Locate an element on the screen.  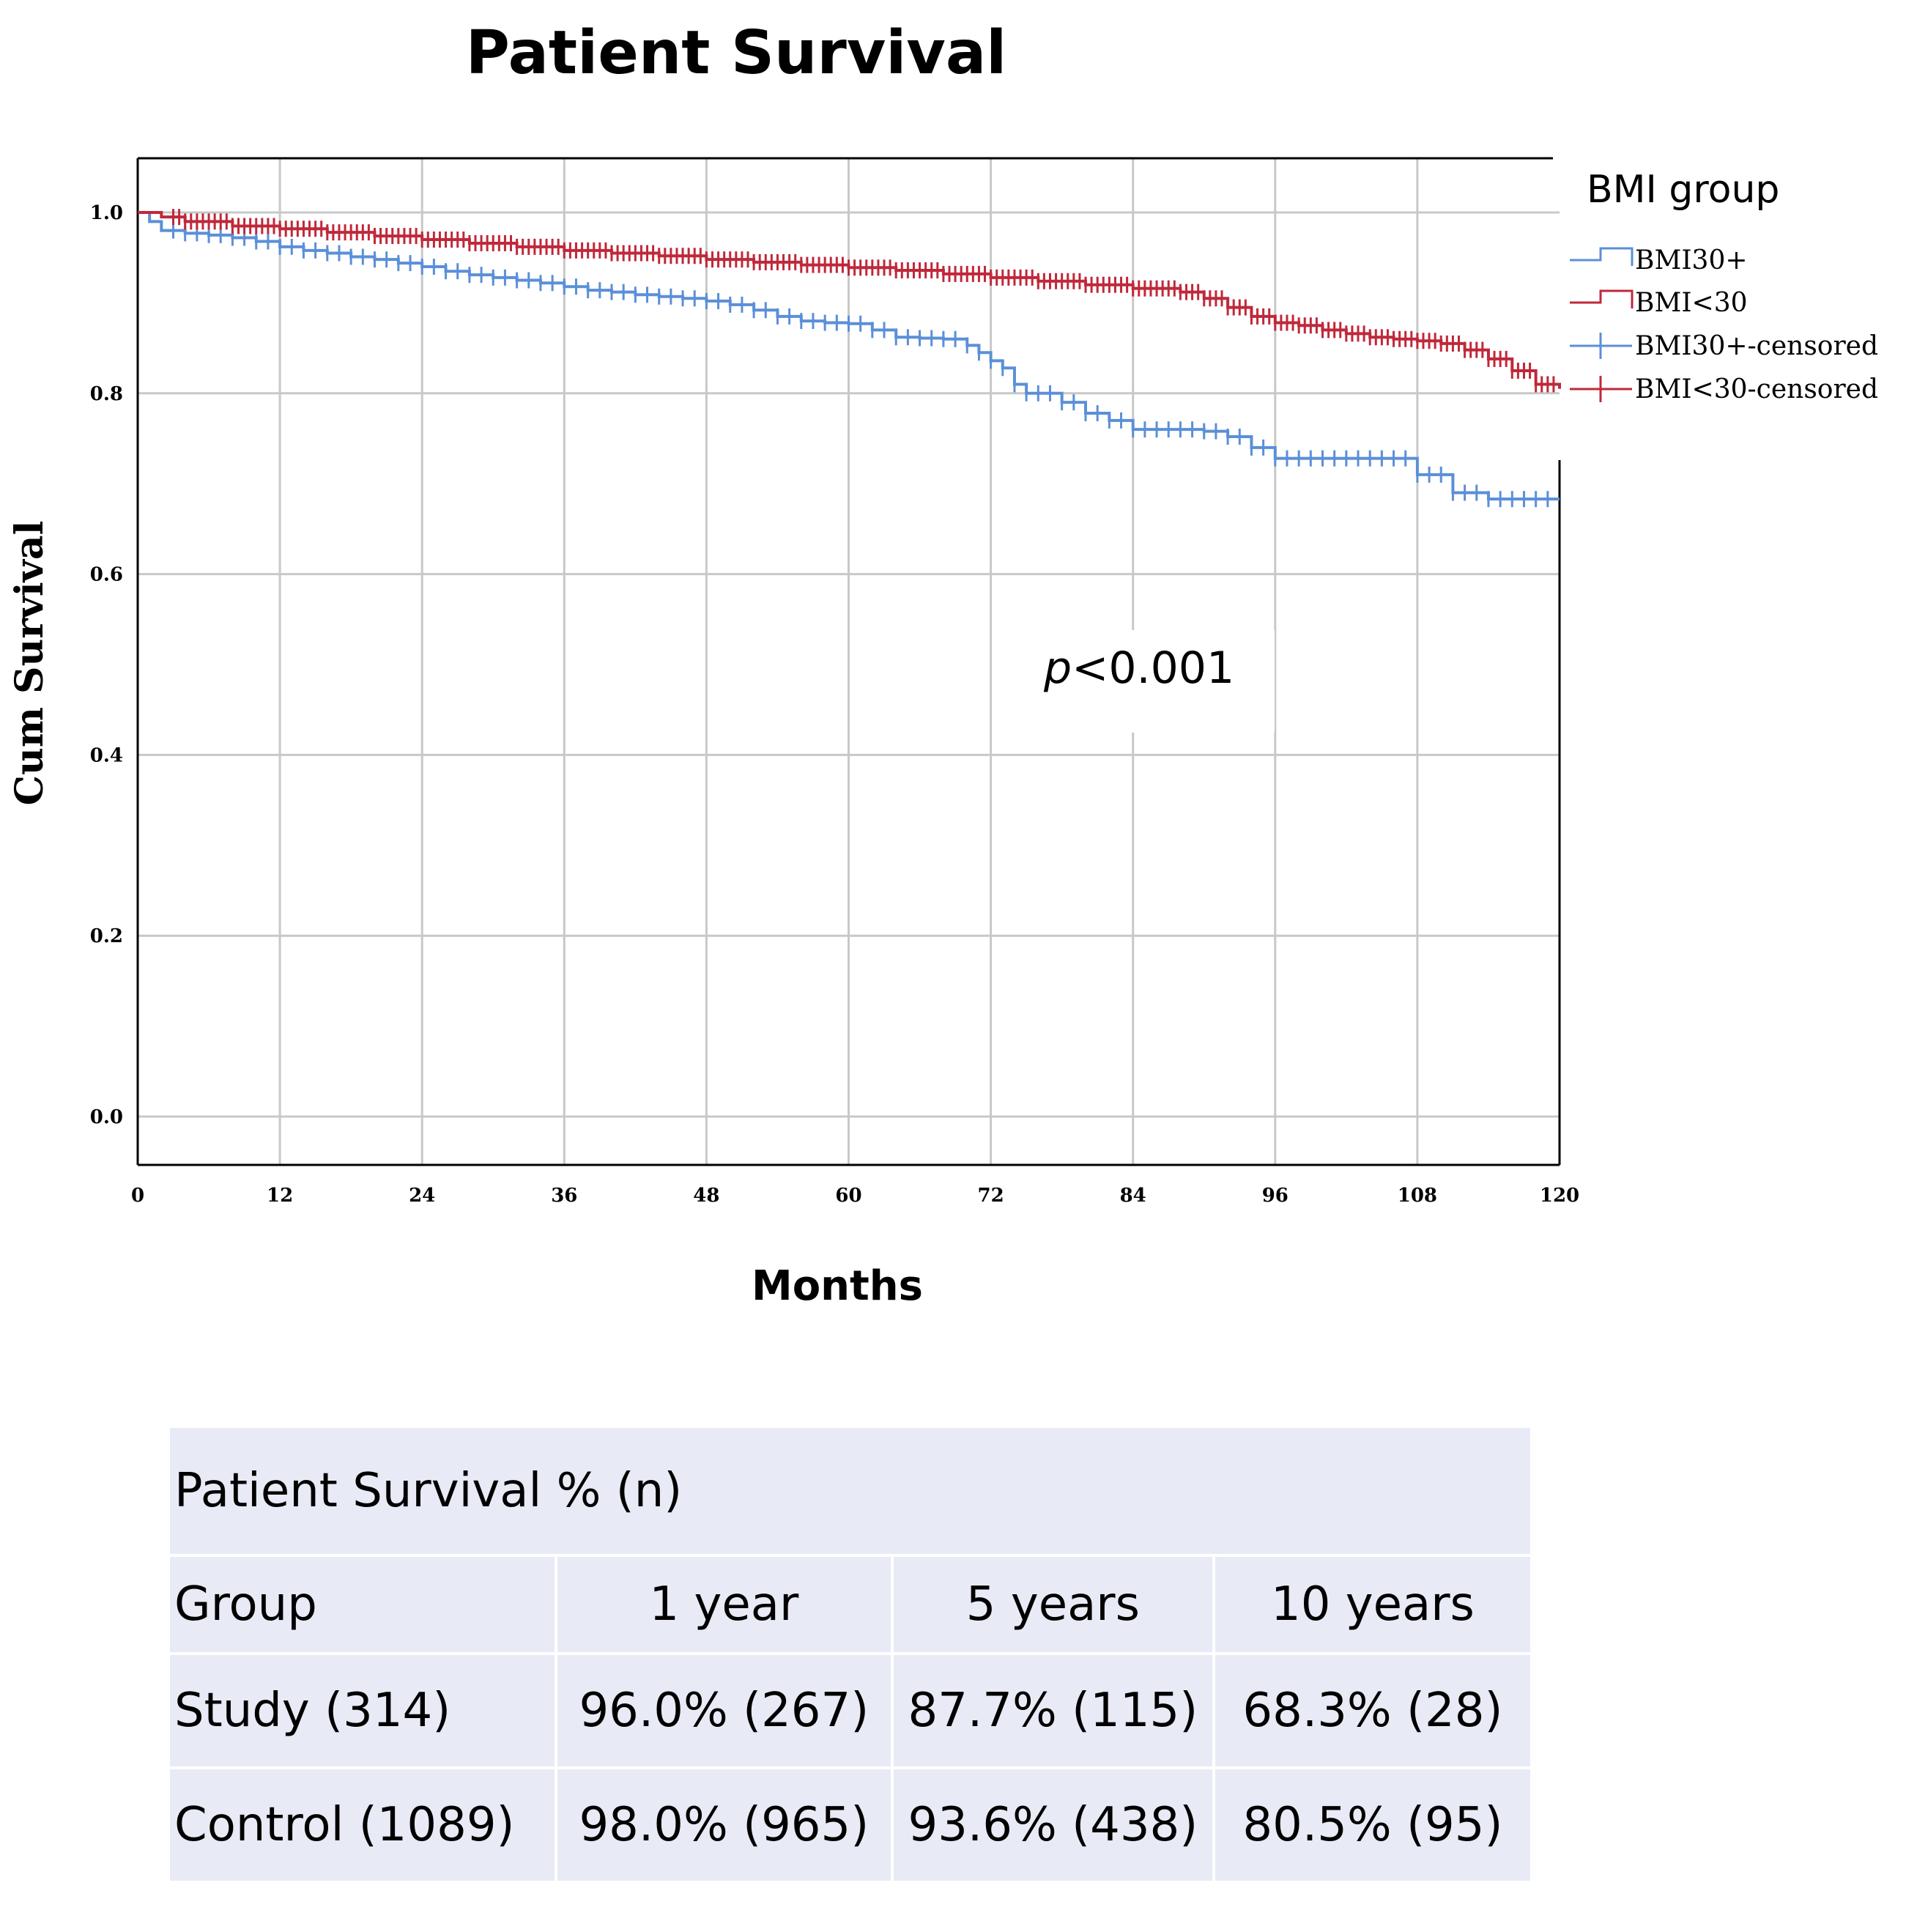
x-tick-label: 24 is located at coordinates (422, 1196).